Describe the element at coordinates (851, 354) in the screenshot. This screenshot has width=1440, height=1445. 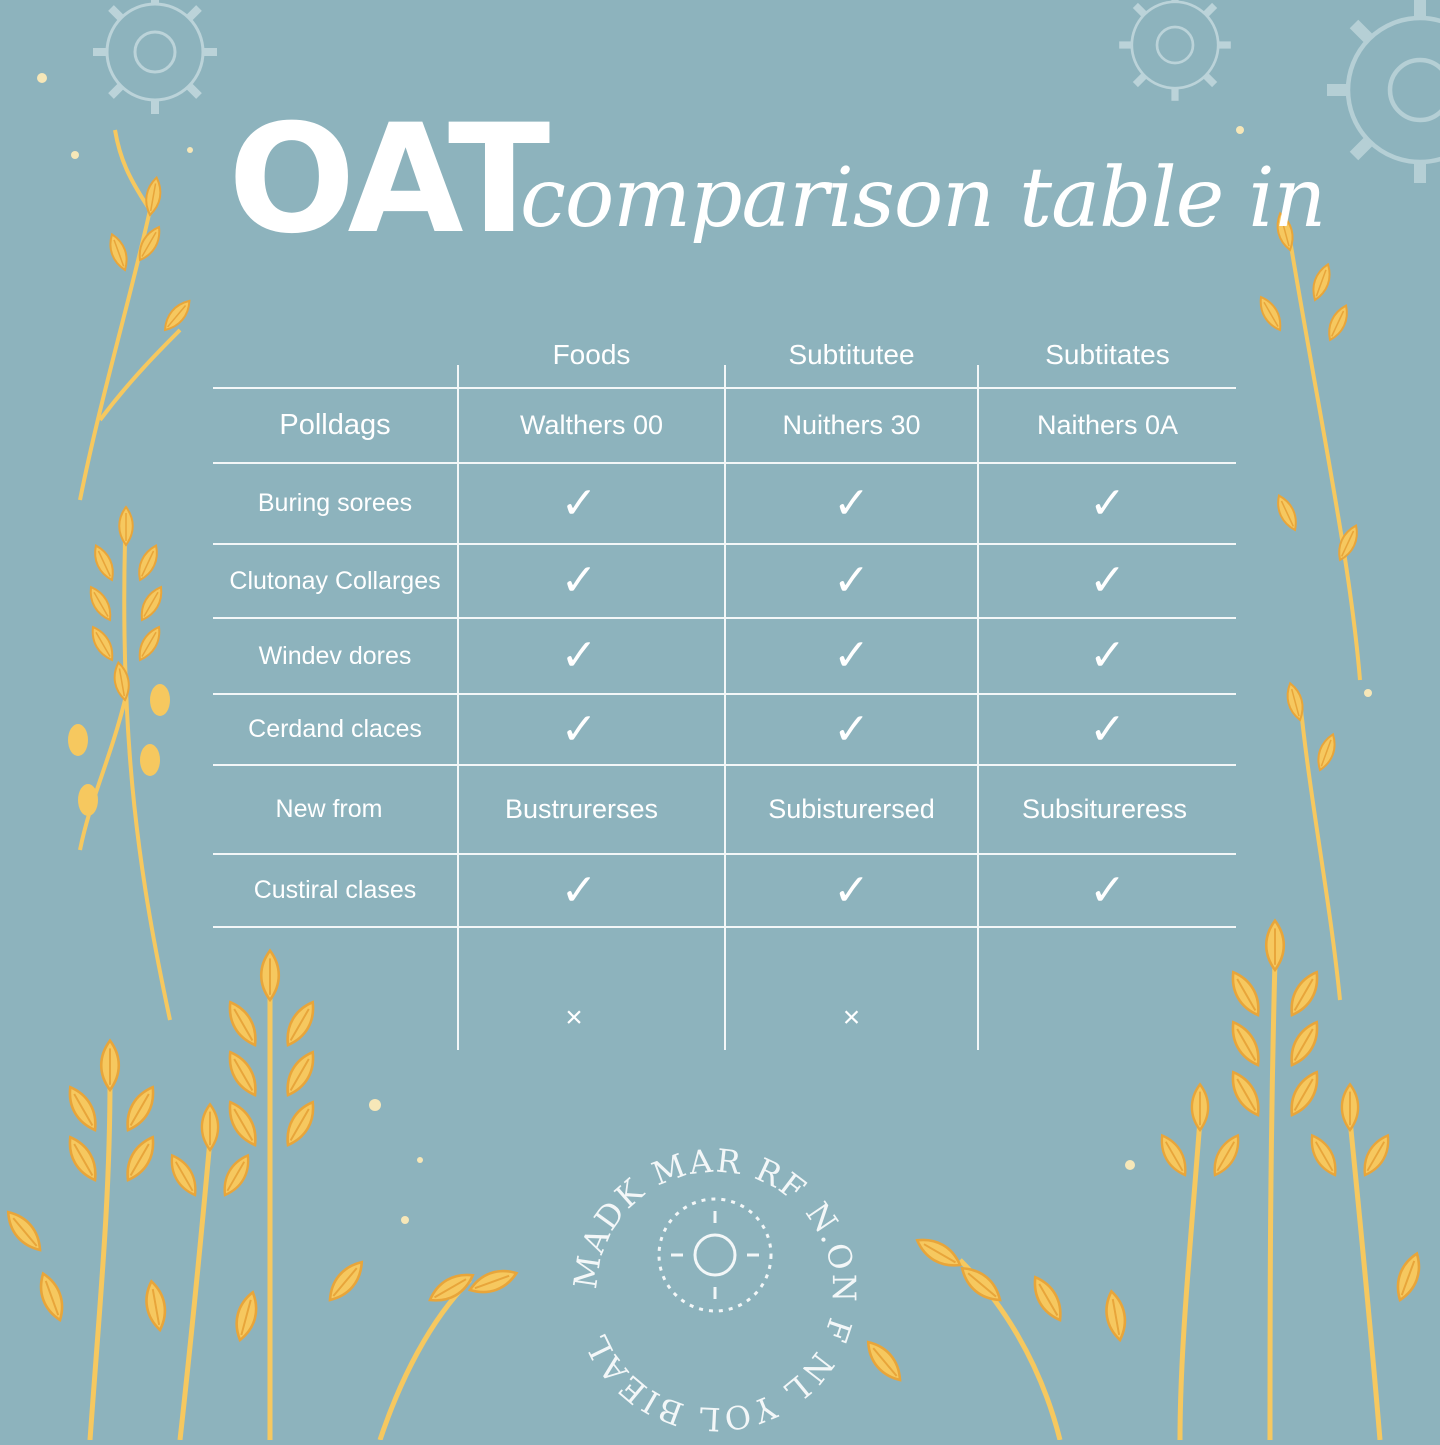
I see `column-header-subtitutee: Subtitutee` at that location.